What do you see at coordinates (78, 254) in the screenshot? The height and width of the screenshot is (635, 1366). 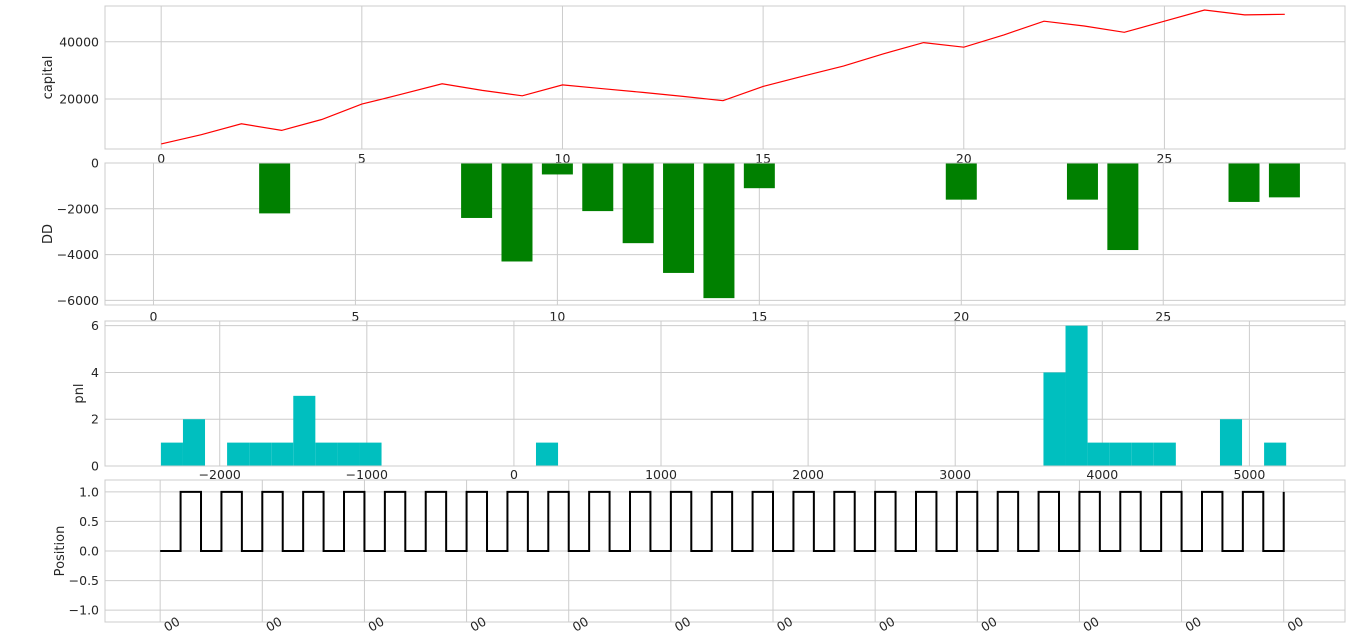 I see `y-tick-label: −4000` at bounding box center [78, 254].